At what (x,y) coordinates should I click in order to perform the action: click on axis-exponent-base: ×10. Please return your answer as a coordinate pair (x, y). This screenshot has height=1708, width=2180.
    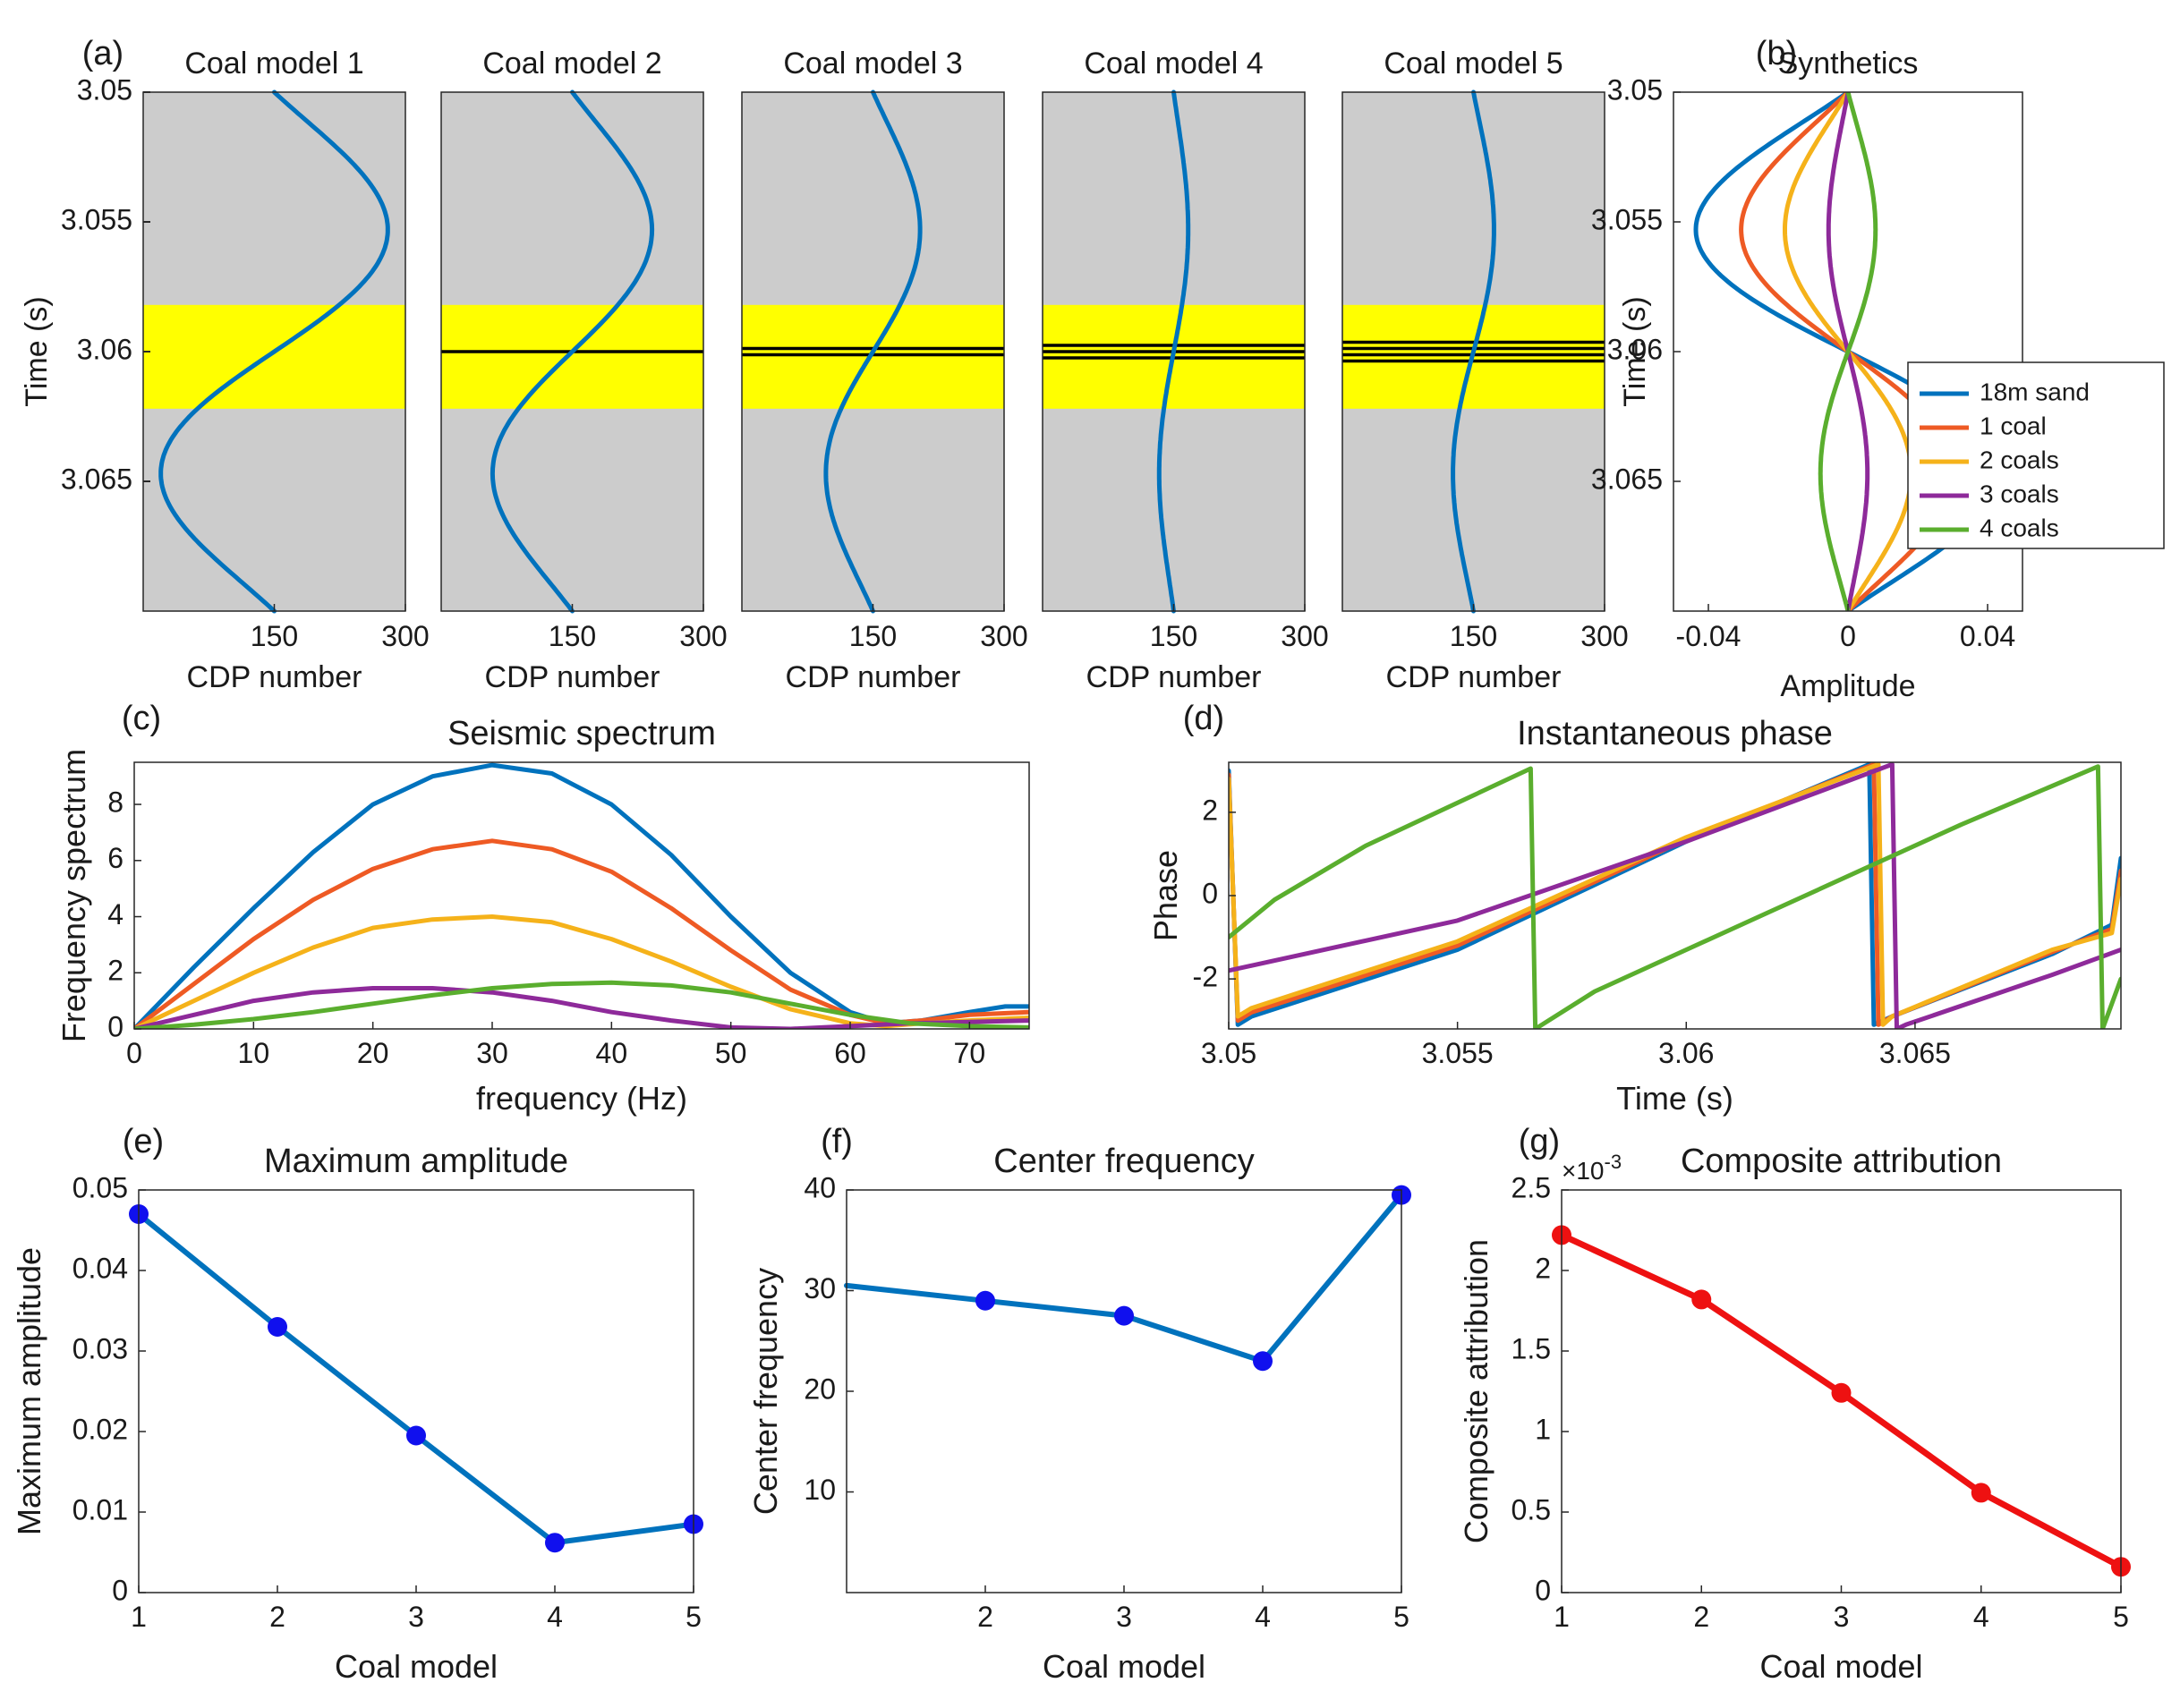
    Looking at the image, I should click on (1583, 1171).